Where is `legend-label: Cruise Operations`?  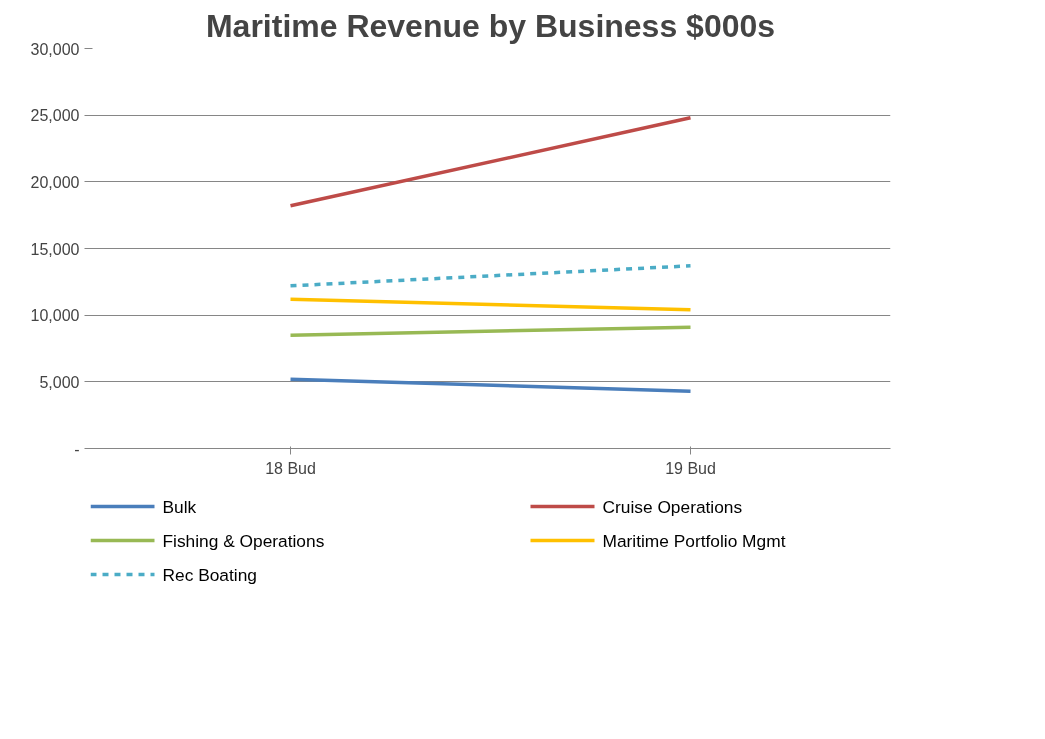
legend-label: Cruise Operations is located at coordinates (672, 506).